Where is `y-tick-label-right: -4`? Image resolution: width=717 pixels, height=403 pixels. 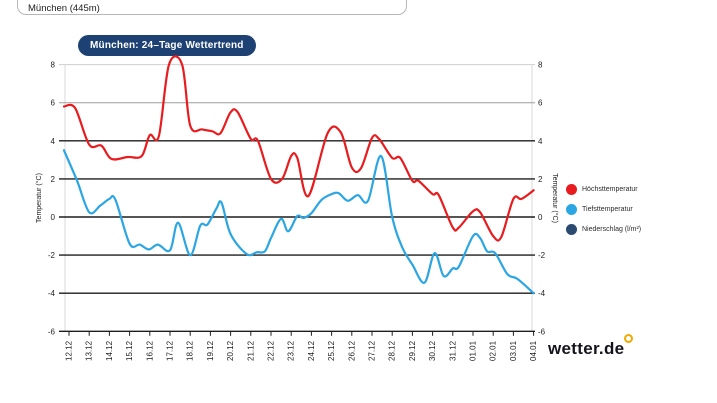 y-tick-label-right: -4 is located at coordinates (542, 293).